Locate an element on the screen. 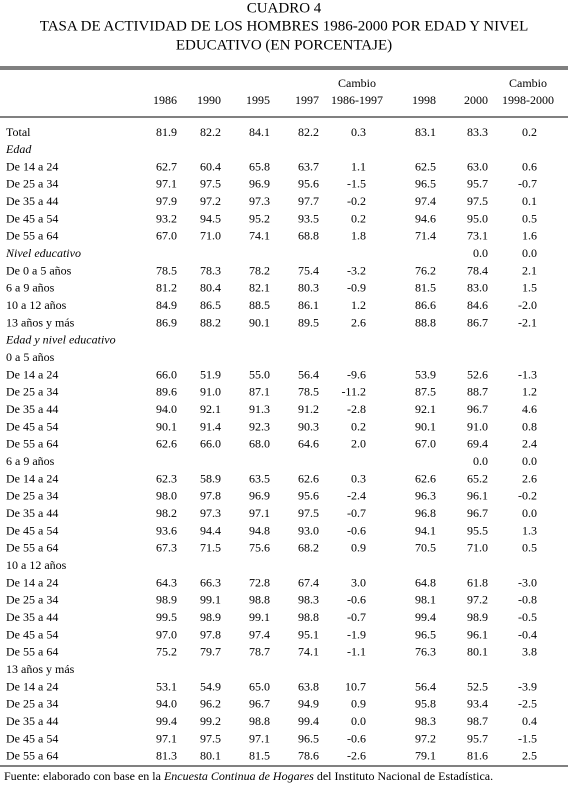 The height and width of the screenshot is (790, 568). cell: 1.3 is located at coordinates (529, 530).